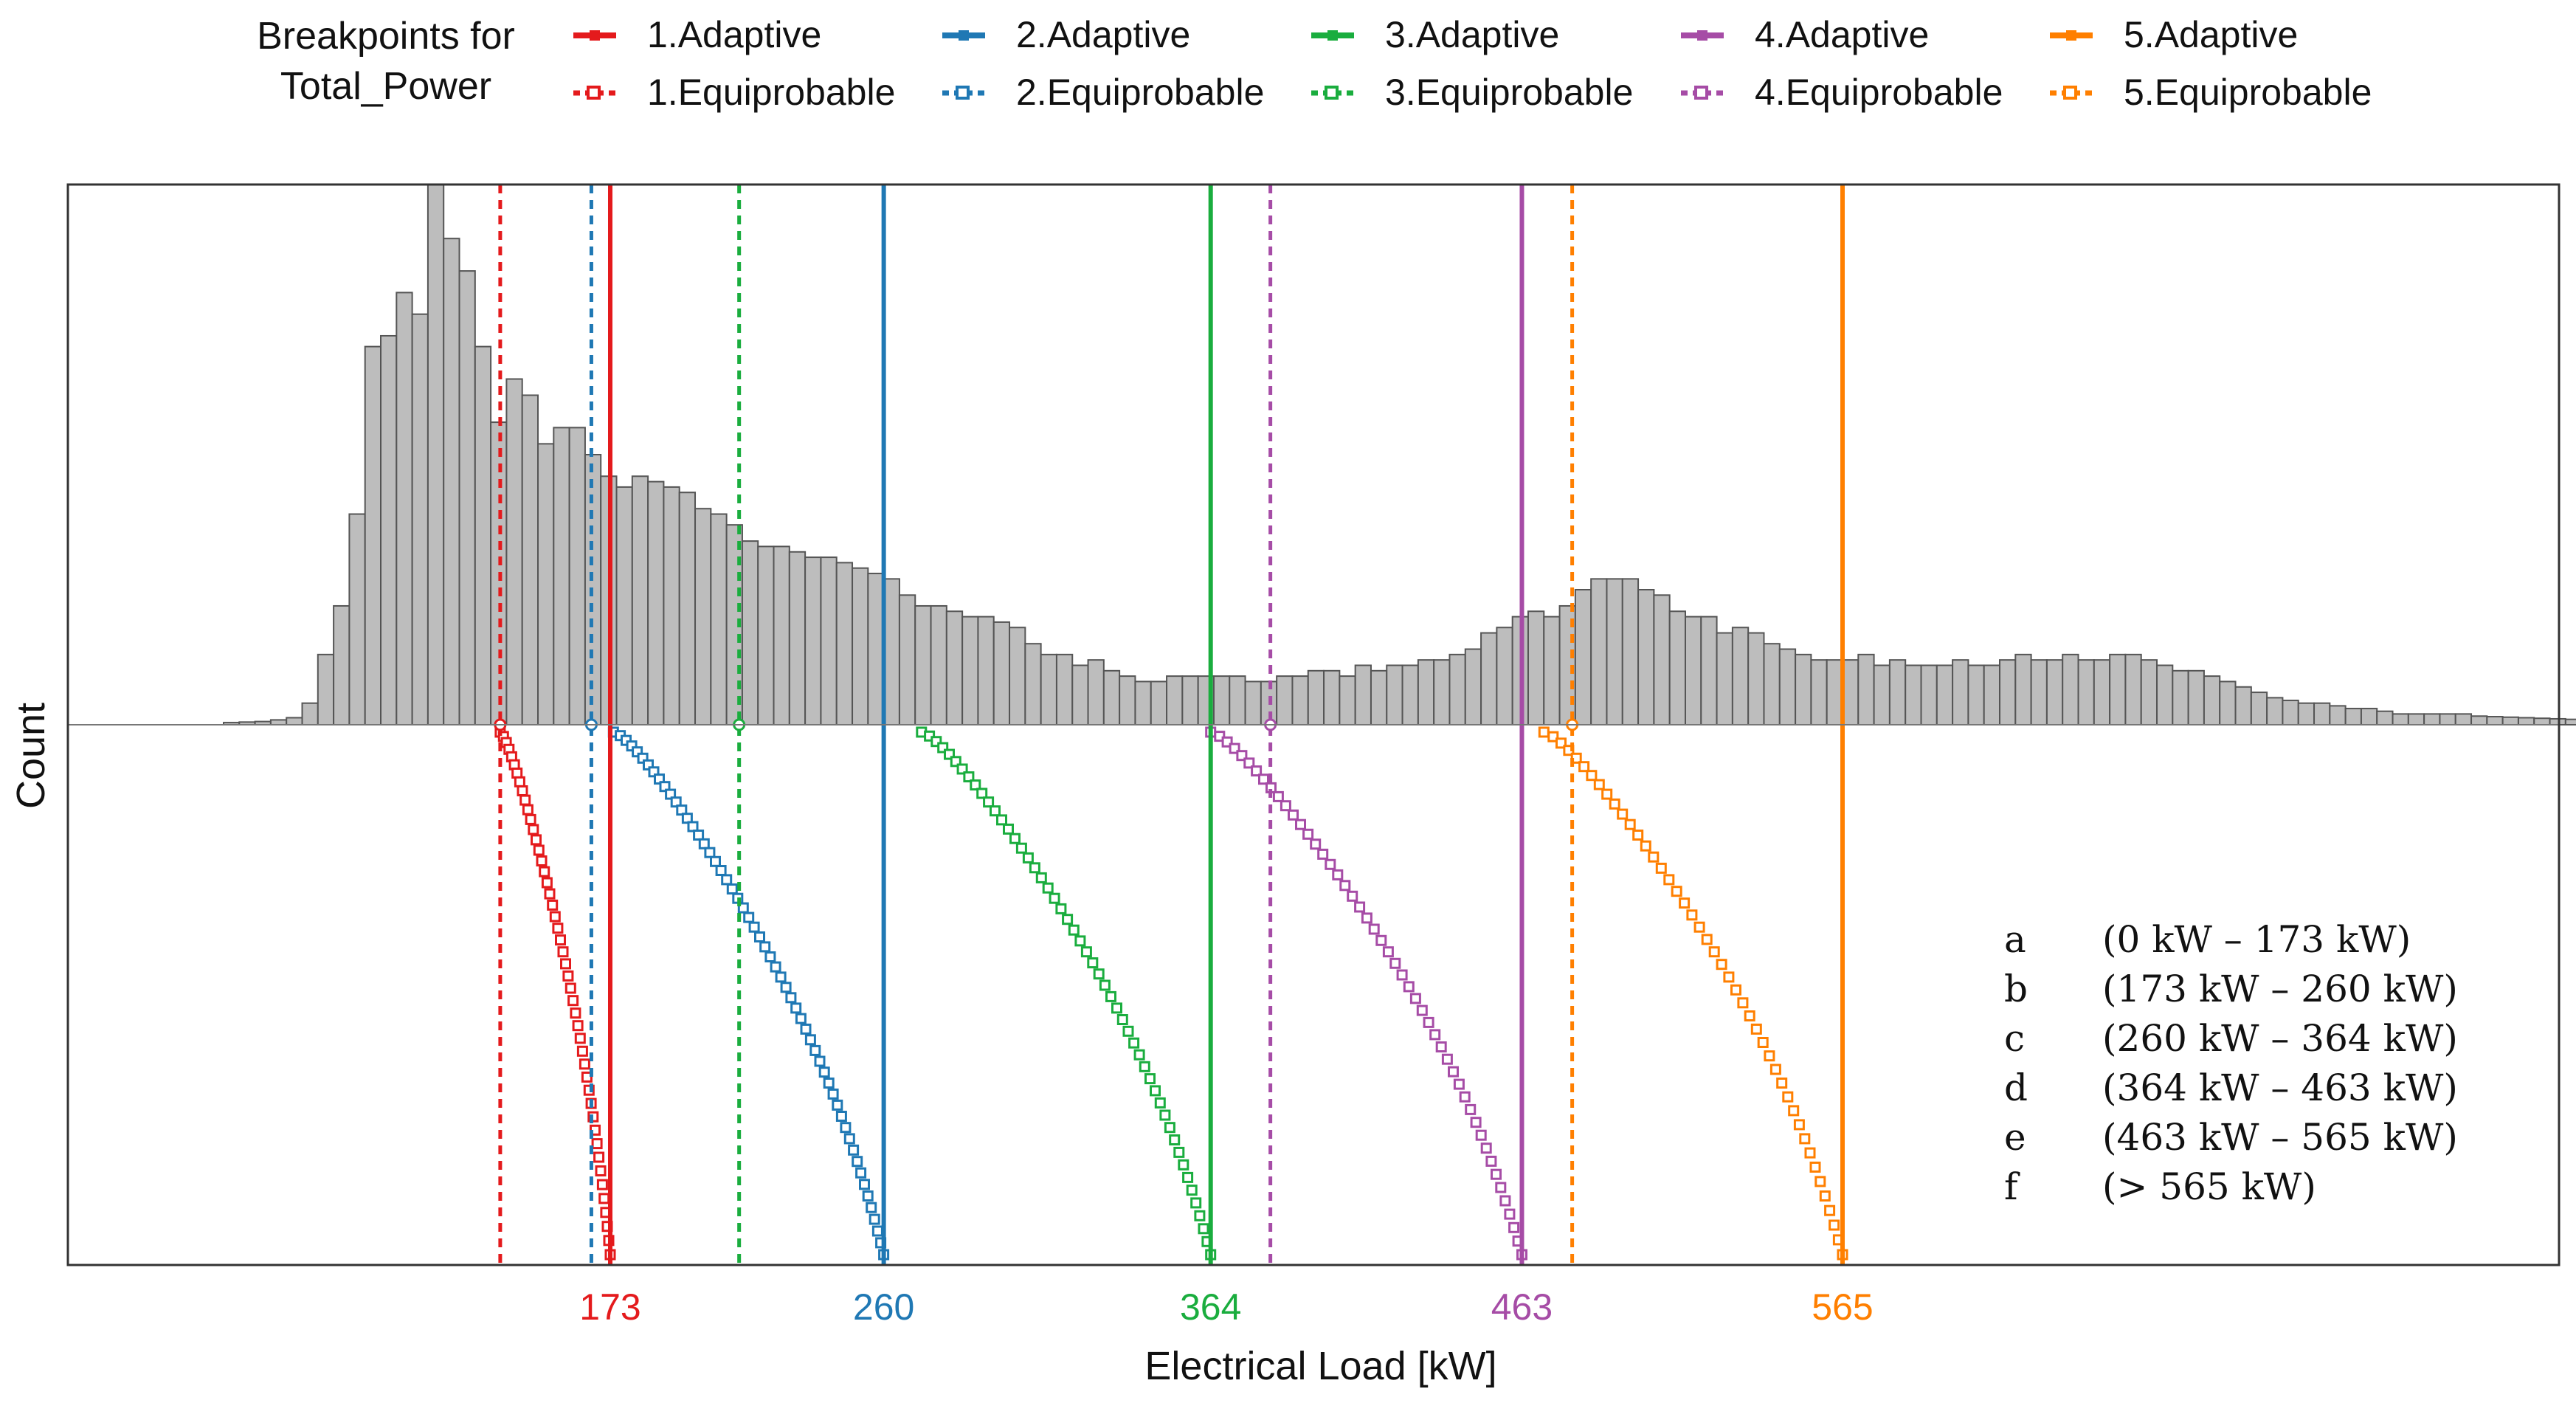 This screenshot has height=1403, width=2576. What do you see at coordinates (1103, 34) in the screenshot?
I see `legend-adaptive-label-2: 2.Adaptive` at bounding box center [1103, 34].